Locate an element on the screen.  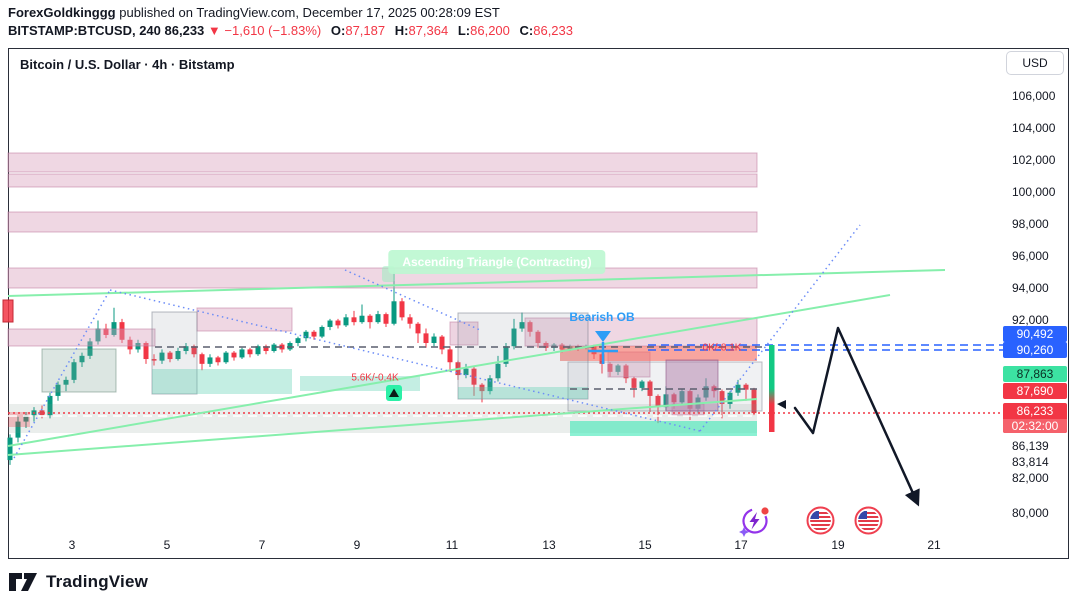
up-triangle-icon is located at coordinates (394, 392).